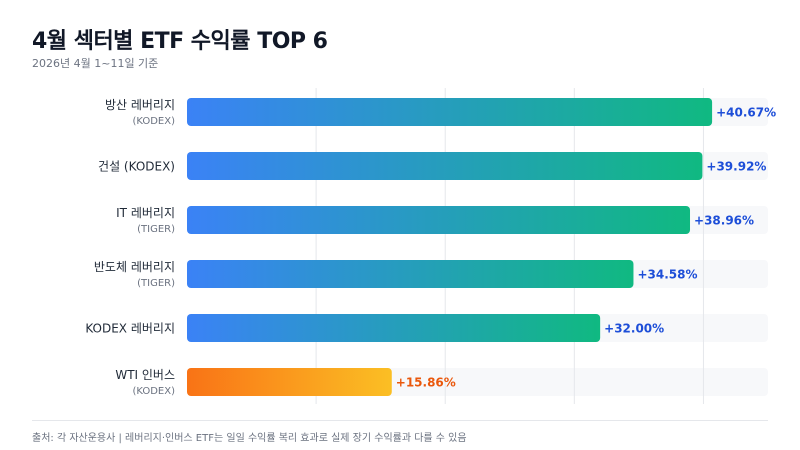  Describe the element at coordinates (136, 167) in the screenshot. I see `category-label: 건설 (KODEX)` at that location.